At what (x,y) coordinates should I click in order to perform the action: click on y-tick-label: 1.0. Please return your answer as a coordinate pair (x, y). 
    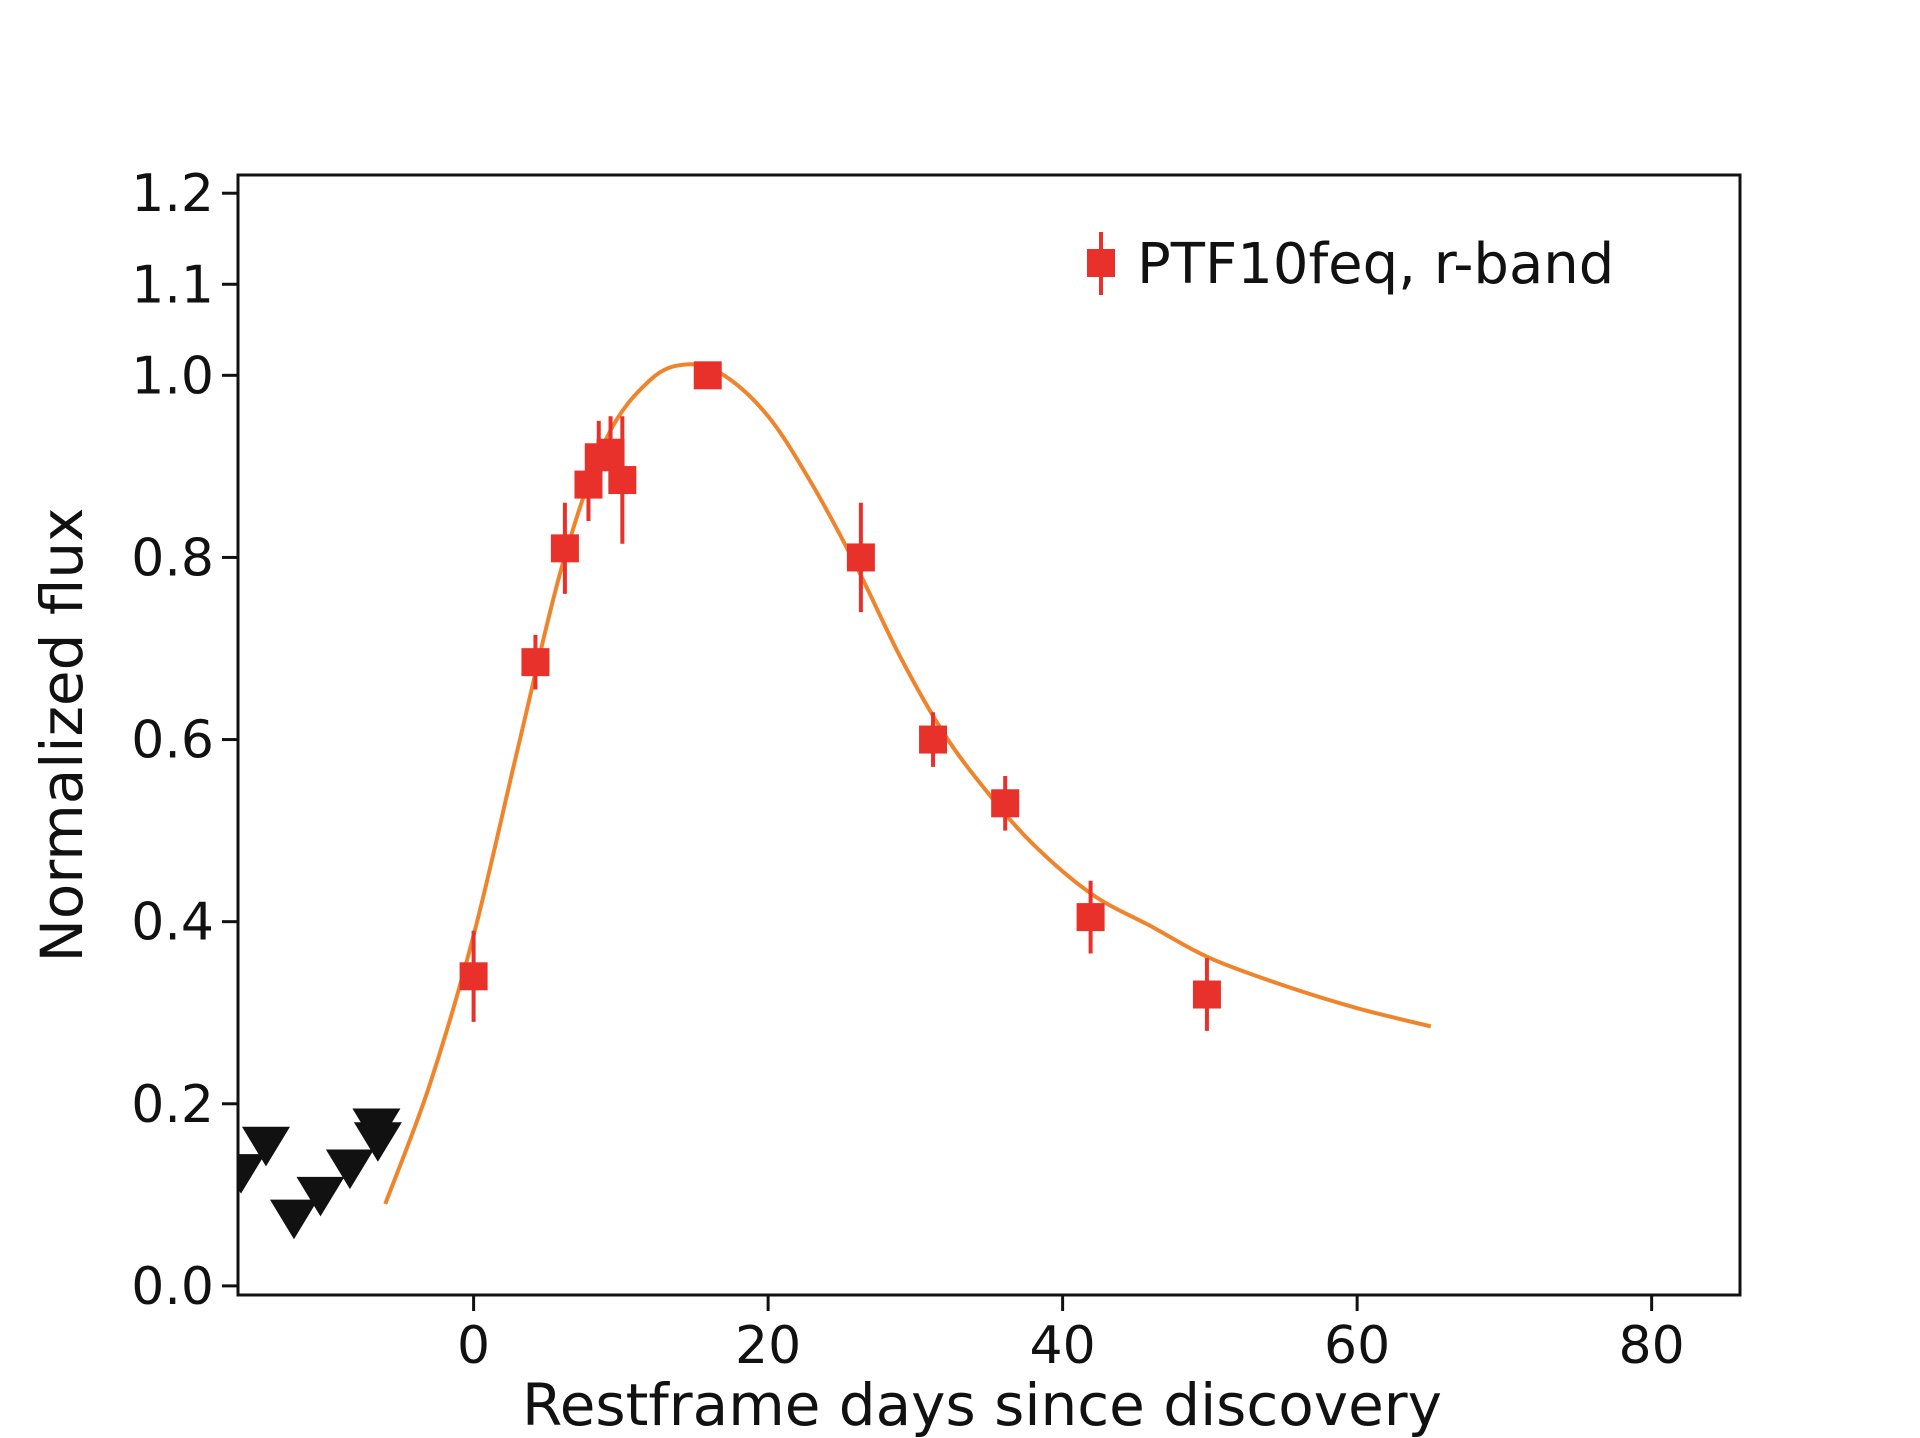
    Looking at the image, I should click on (172, 376).